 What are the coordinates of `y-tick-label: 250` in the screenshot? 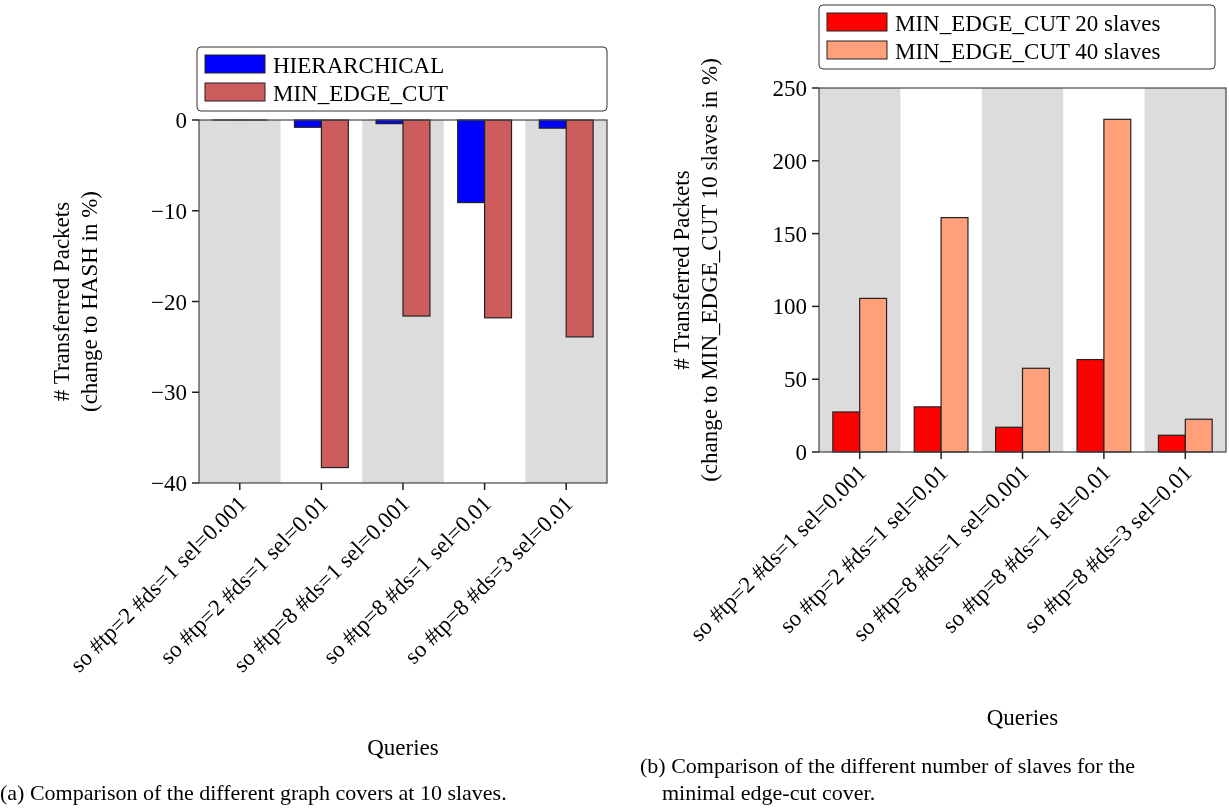 It's located at (789, 89).